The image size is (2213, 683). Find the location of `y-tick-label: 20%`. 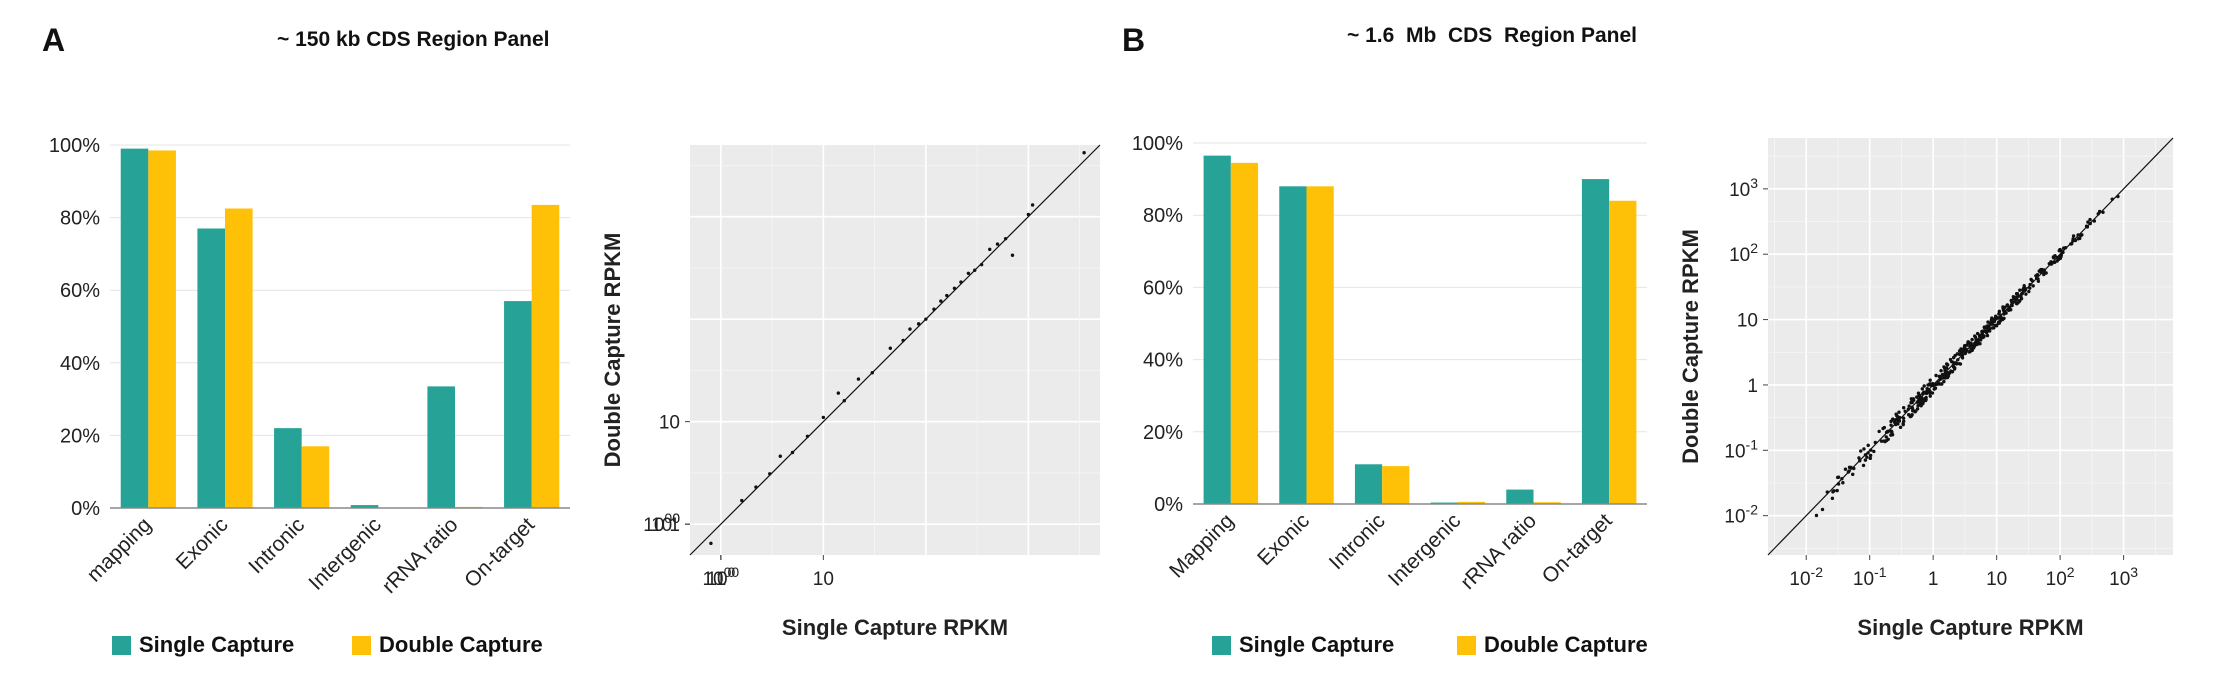

y-tick-label: 20% is located at coordinates (80, 436).